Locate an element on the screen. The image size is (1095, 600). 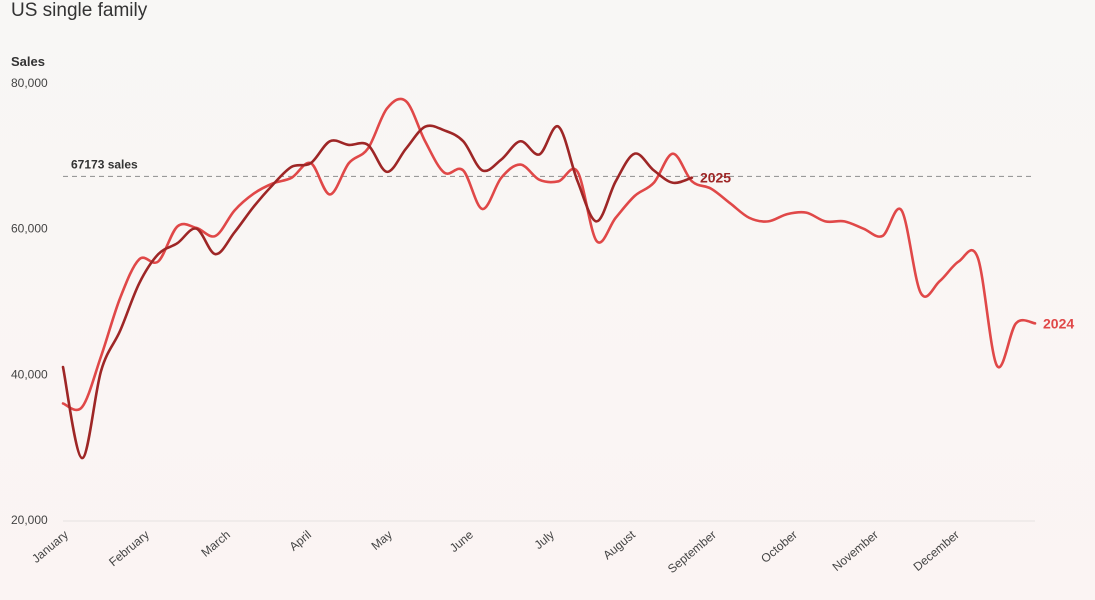
x-tick-label: October is located at coordinates (779, 547).